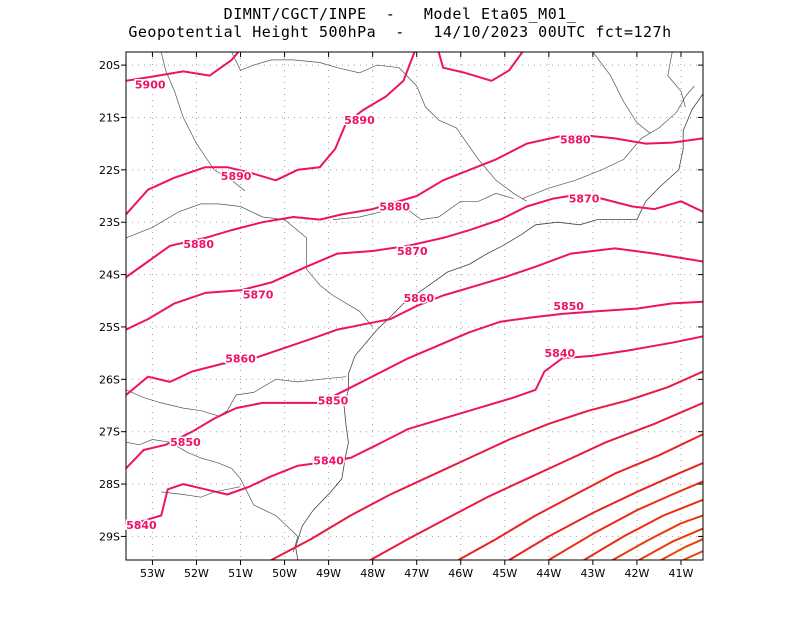 Image resolution: width=800 pixels, height=618 pixels. What do you see at coordinates (109, 117) in the screenshot?
I see `y-tick-label: 21S` at bounding box center [109, 117].